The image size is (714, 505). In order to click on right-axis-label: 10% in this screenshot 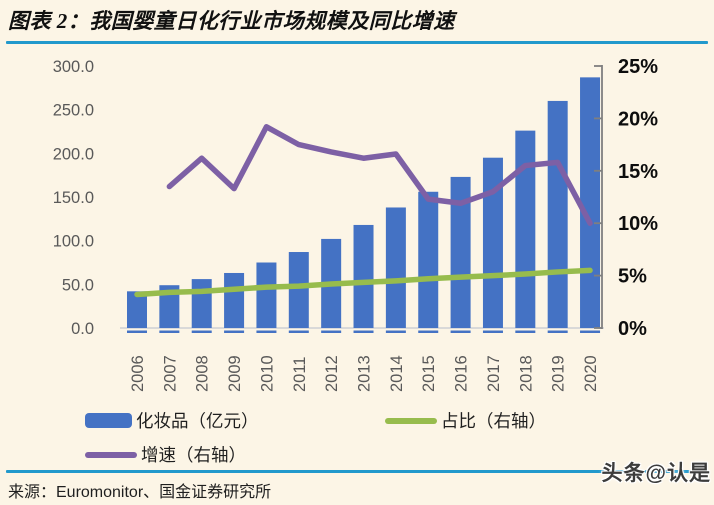, I will do `click(638, 224)`.